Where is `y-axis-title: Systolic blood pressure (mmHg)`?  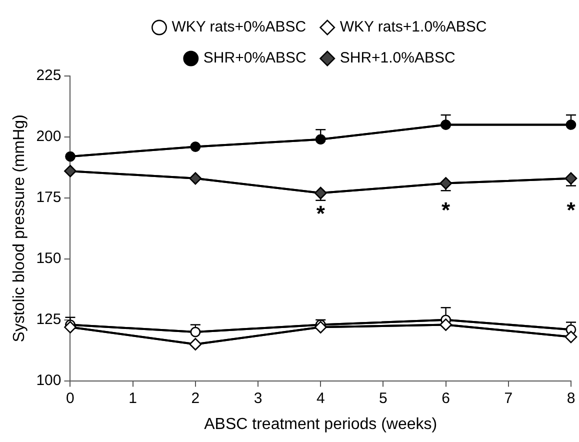 y-axis-title: Systolic blood pressure (mmHg) is located at coordinates (19, 228).